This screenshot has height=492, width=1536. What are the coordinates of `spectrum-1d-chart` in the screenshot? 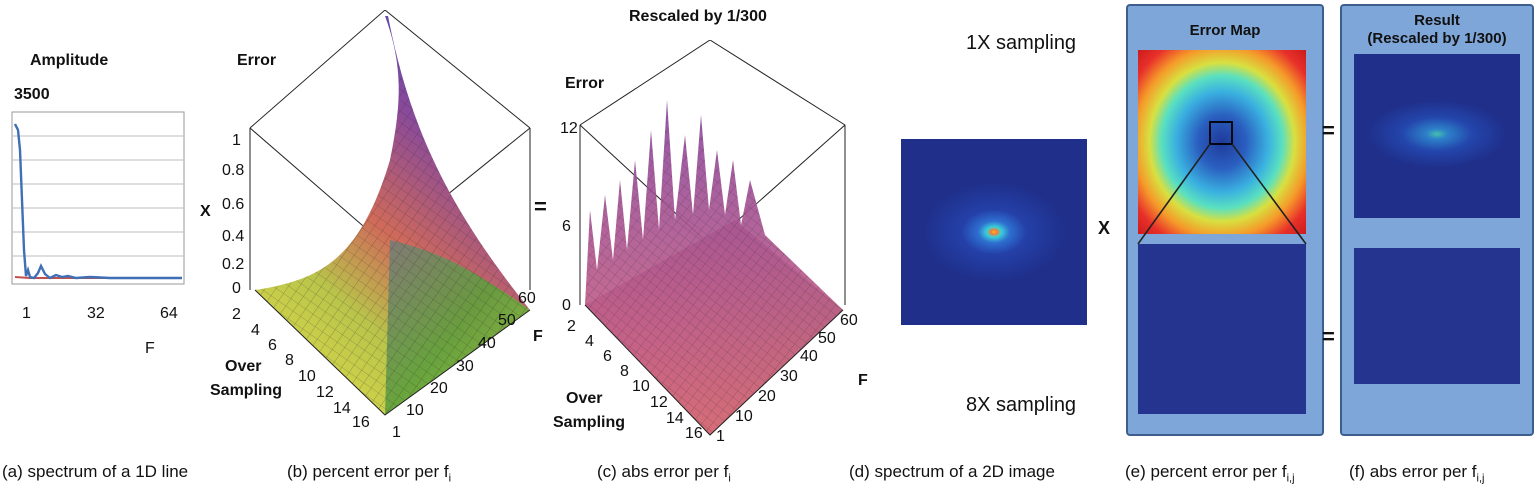 It's located at (98, 198).